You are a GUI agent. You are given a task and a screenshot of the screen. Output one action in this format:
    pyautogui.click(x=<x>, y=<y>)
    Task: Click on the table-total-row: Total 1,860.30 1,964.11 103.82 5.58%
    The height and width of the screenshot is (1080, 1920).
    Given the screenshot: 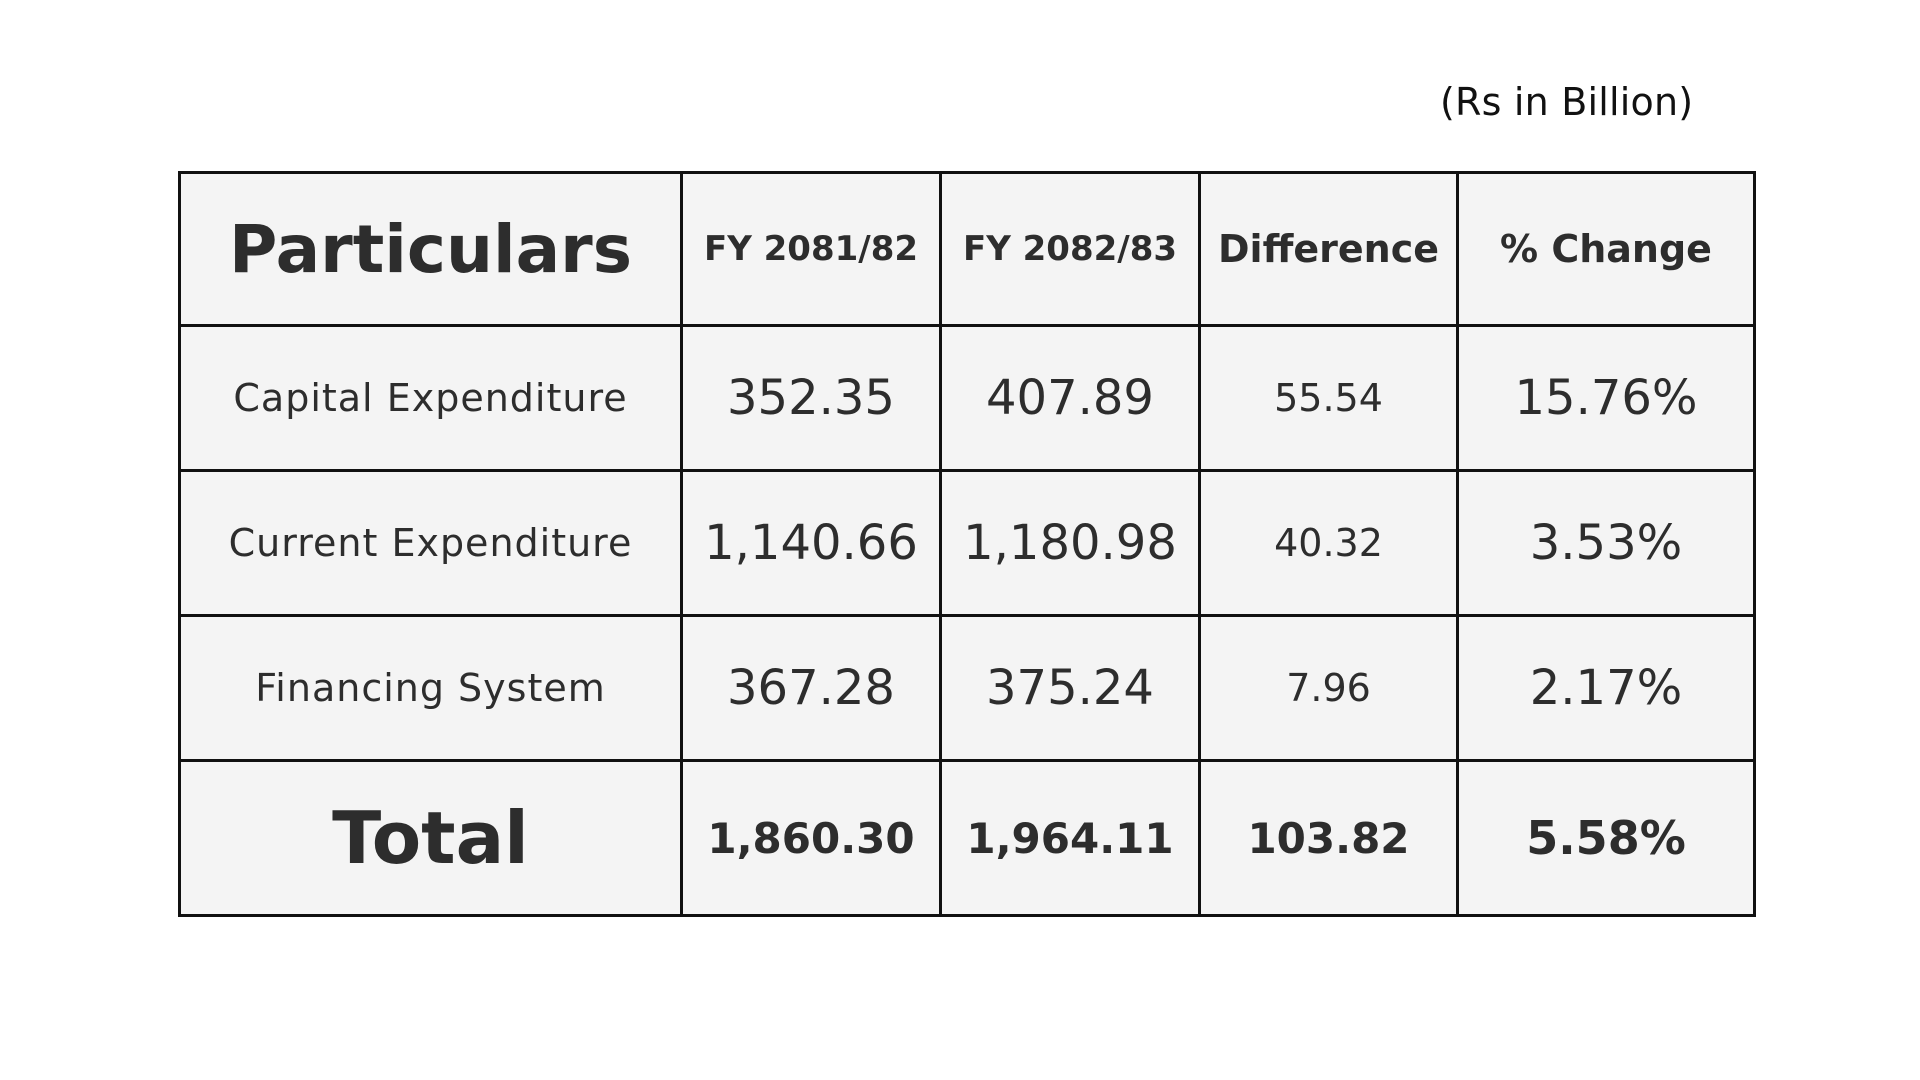 What is the action you would take?
    pyautogui.click(x=967, y=838)
    